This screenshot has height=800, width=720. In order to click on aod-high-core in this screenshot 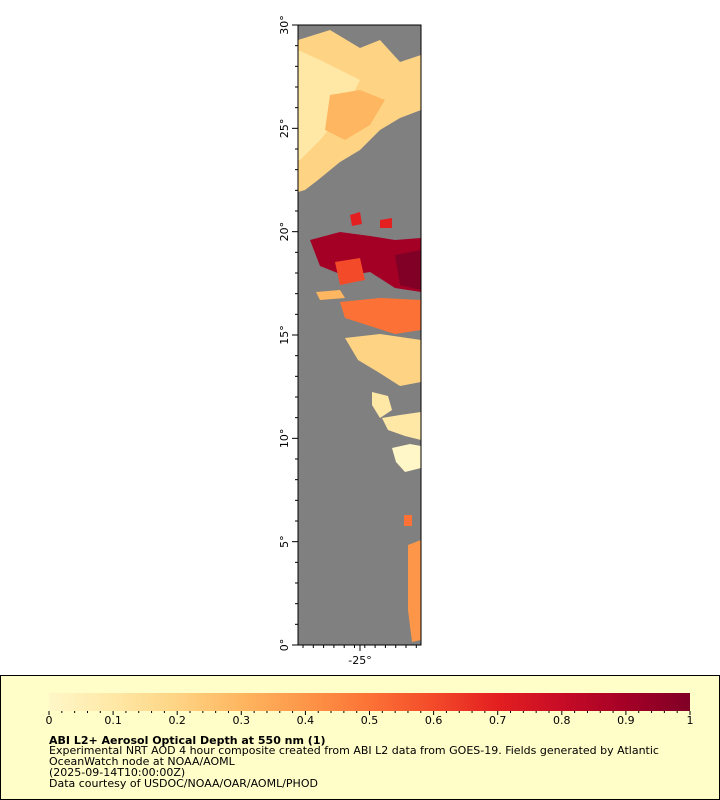, I will do `click(408, 270)`.